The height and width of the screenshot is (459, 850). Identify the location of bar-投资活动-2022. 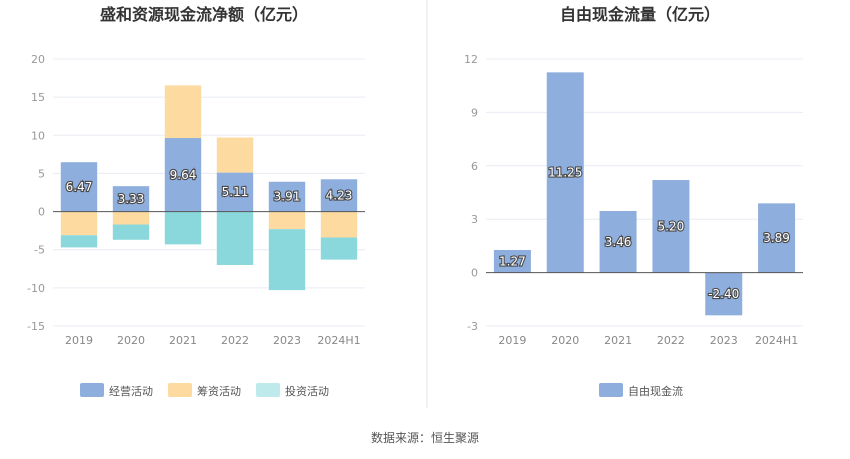
(235, 238).